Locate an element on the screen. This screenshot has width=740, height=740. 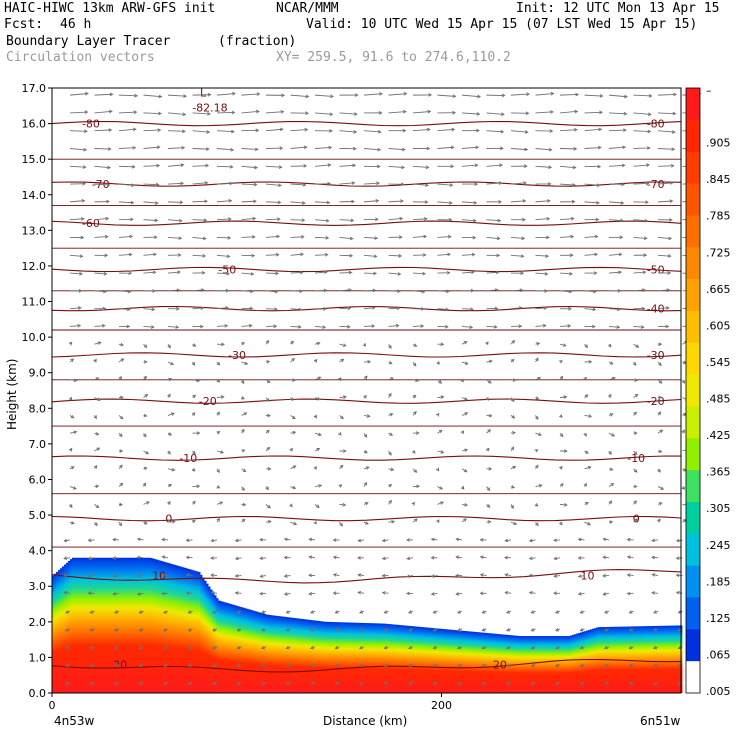
colorbar-label: .845 is located at coordinates (718, 179).